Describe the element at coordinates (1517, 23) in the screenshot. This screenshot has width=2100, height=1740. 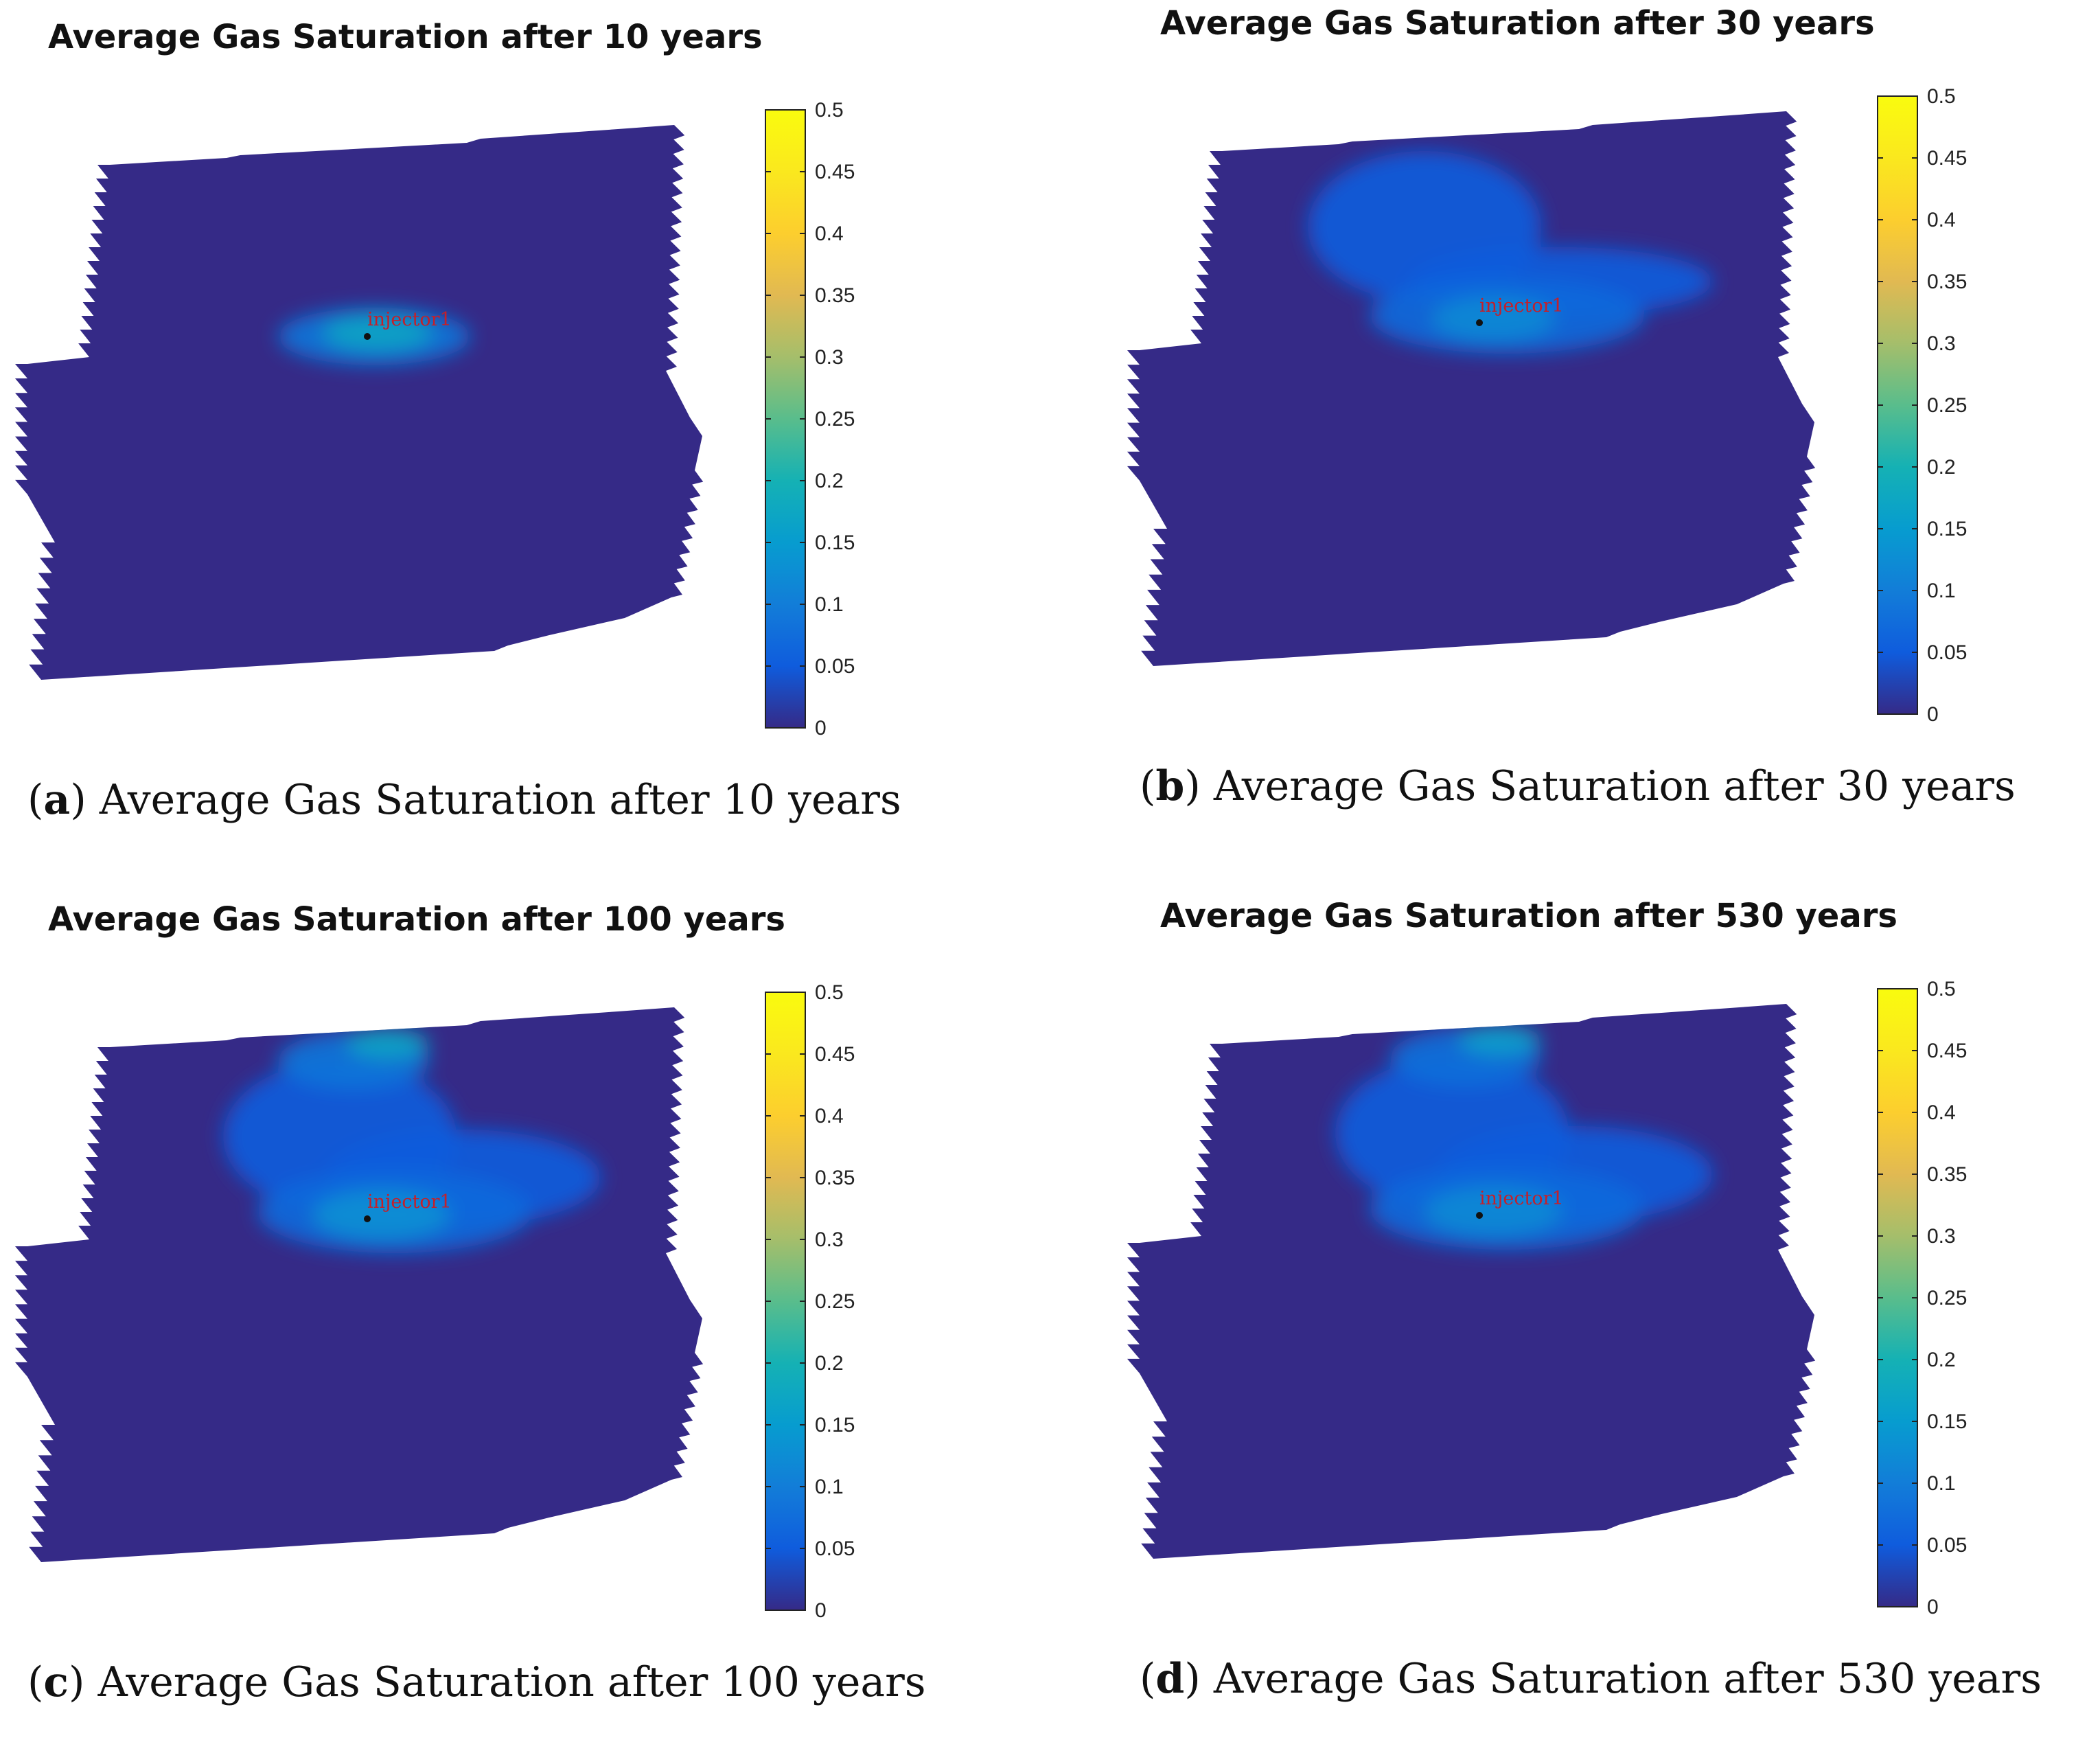
I see `plot-title: Average Gas Saturation after 30 years` at that location.